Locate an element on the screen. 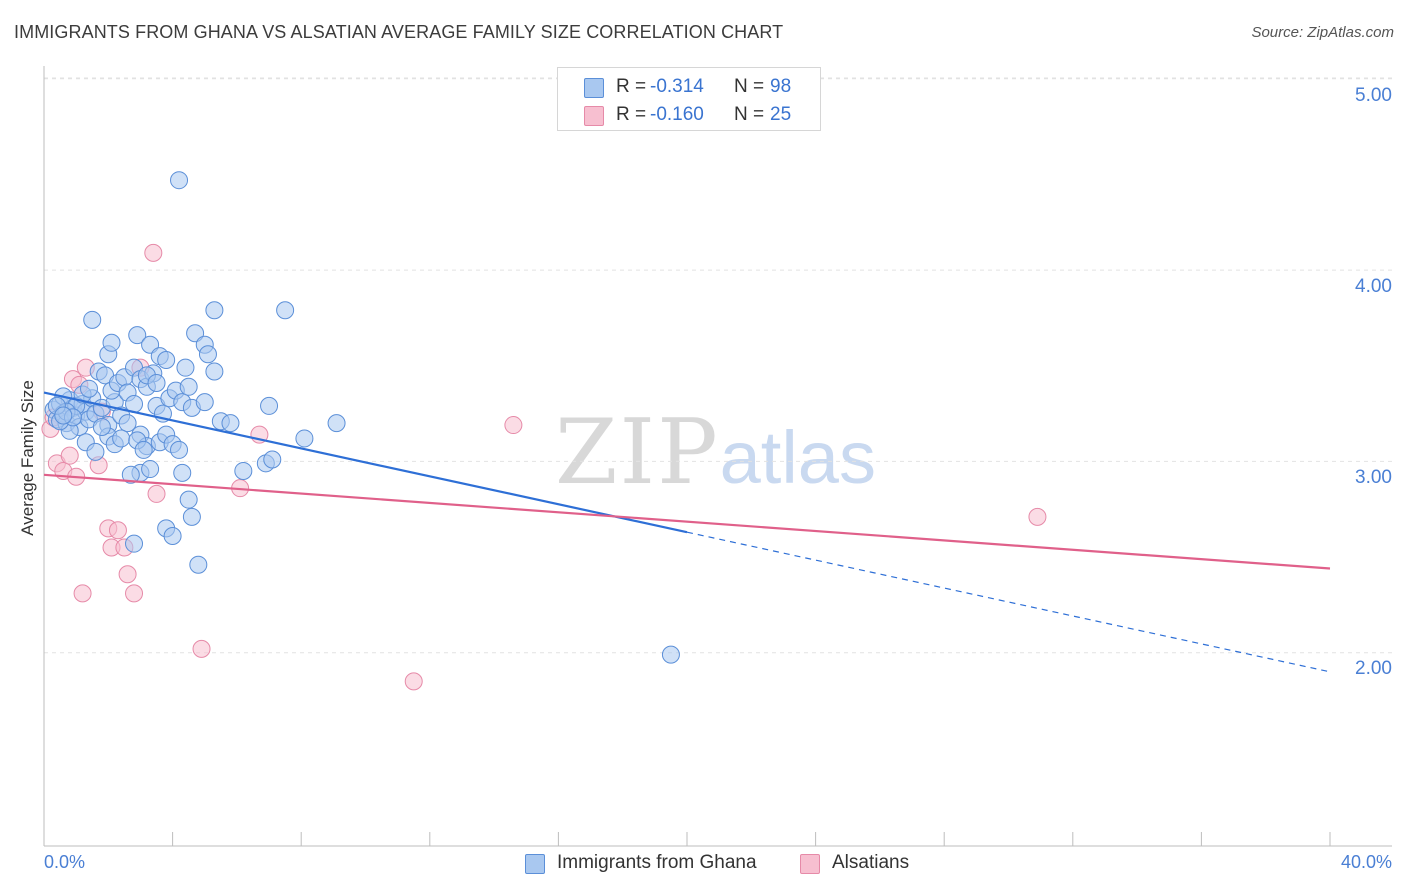 The height and width of the screenshot is (892, 1406). legend-label: Alsatians is located at coordinates (871, 862).